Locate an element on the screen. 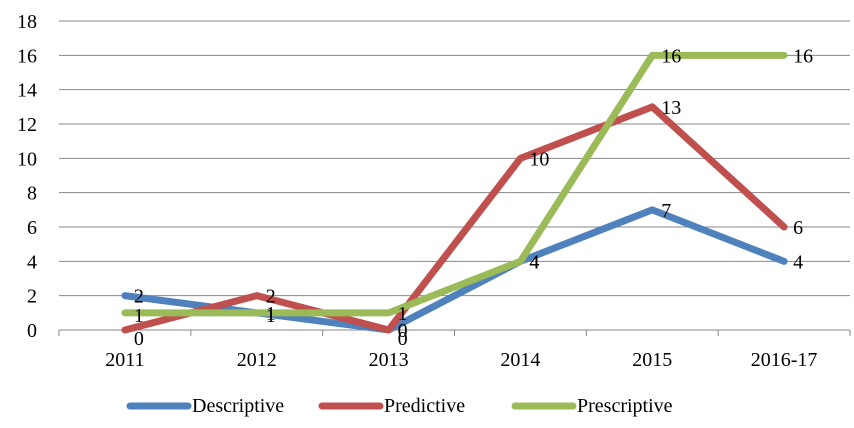 This screenshot has height=428, width=854. data-label-predictive-3: 10 is located at coordinates (539, 159).